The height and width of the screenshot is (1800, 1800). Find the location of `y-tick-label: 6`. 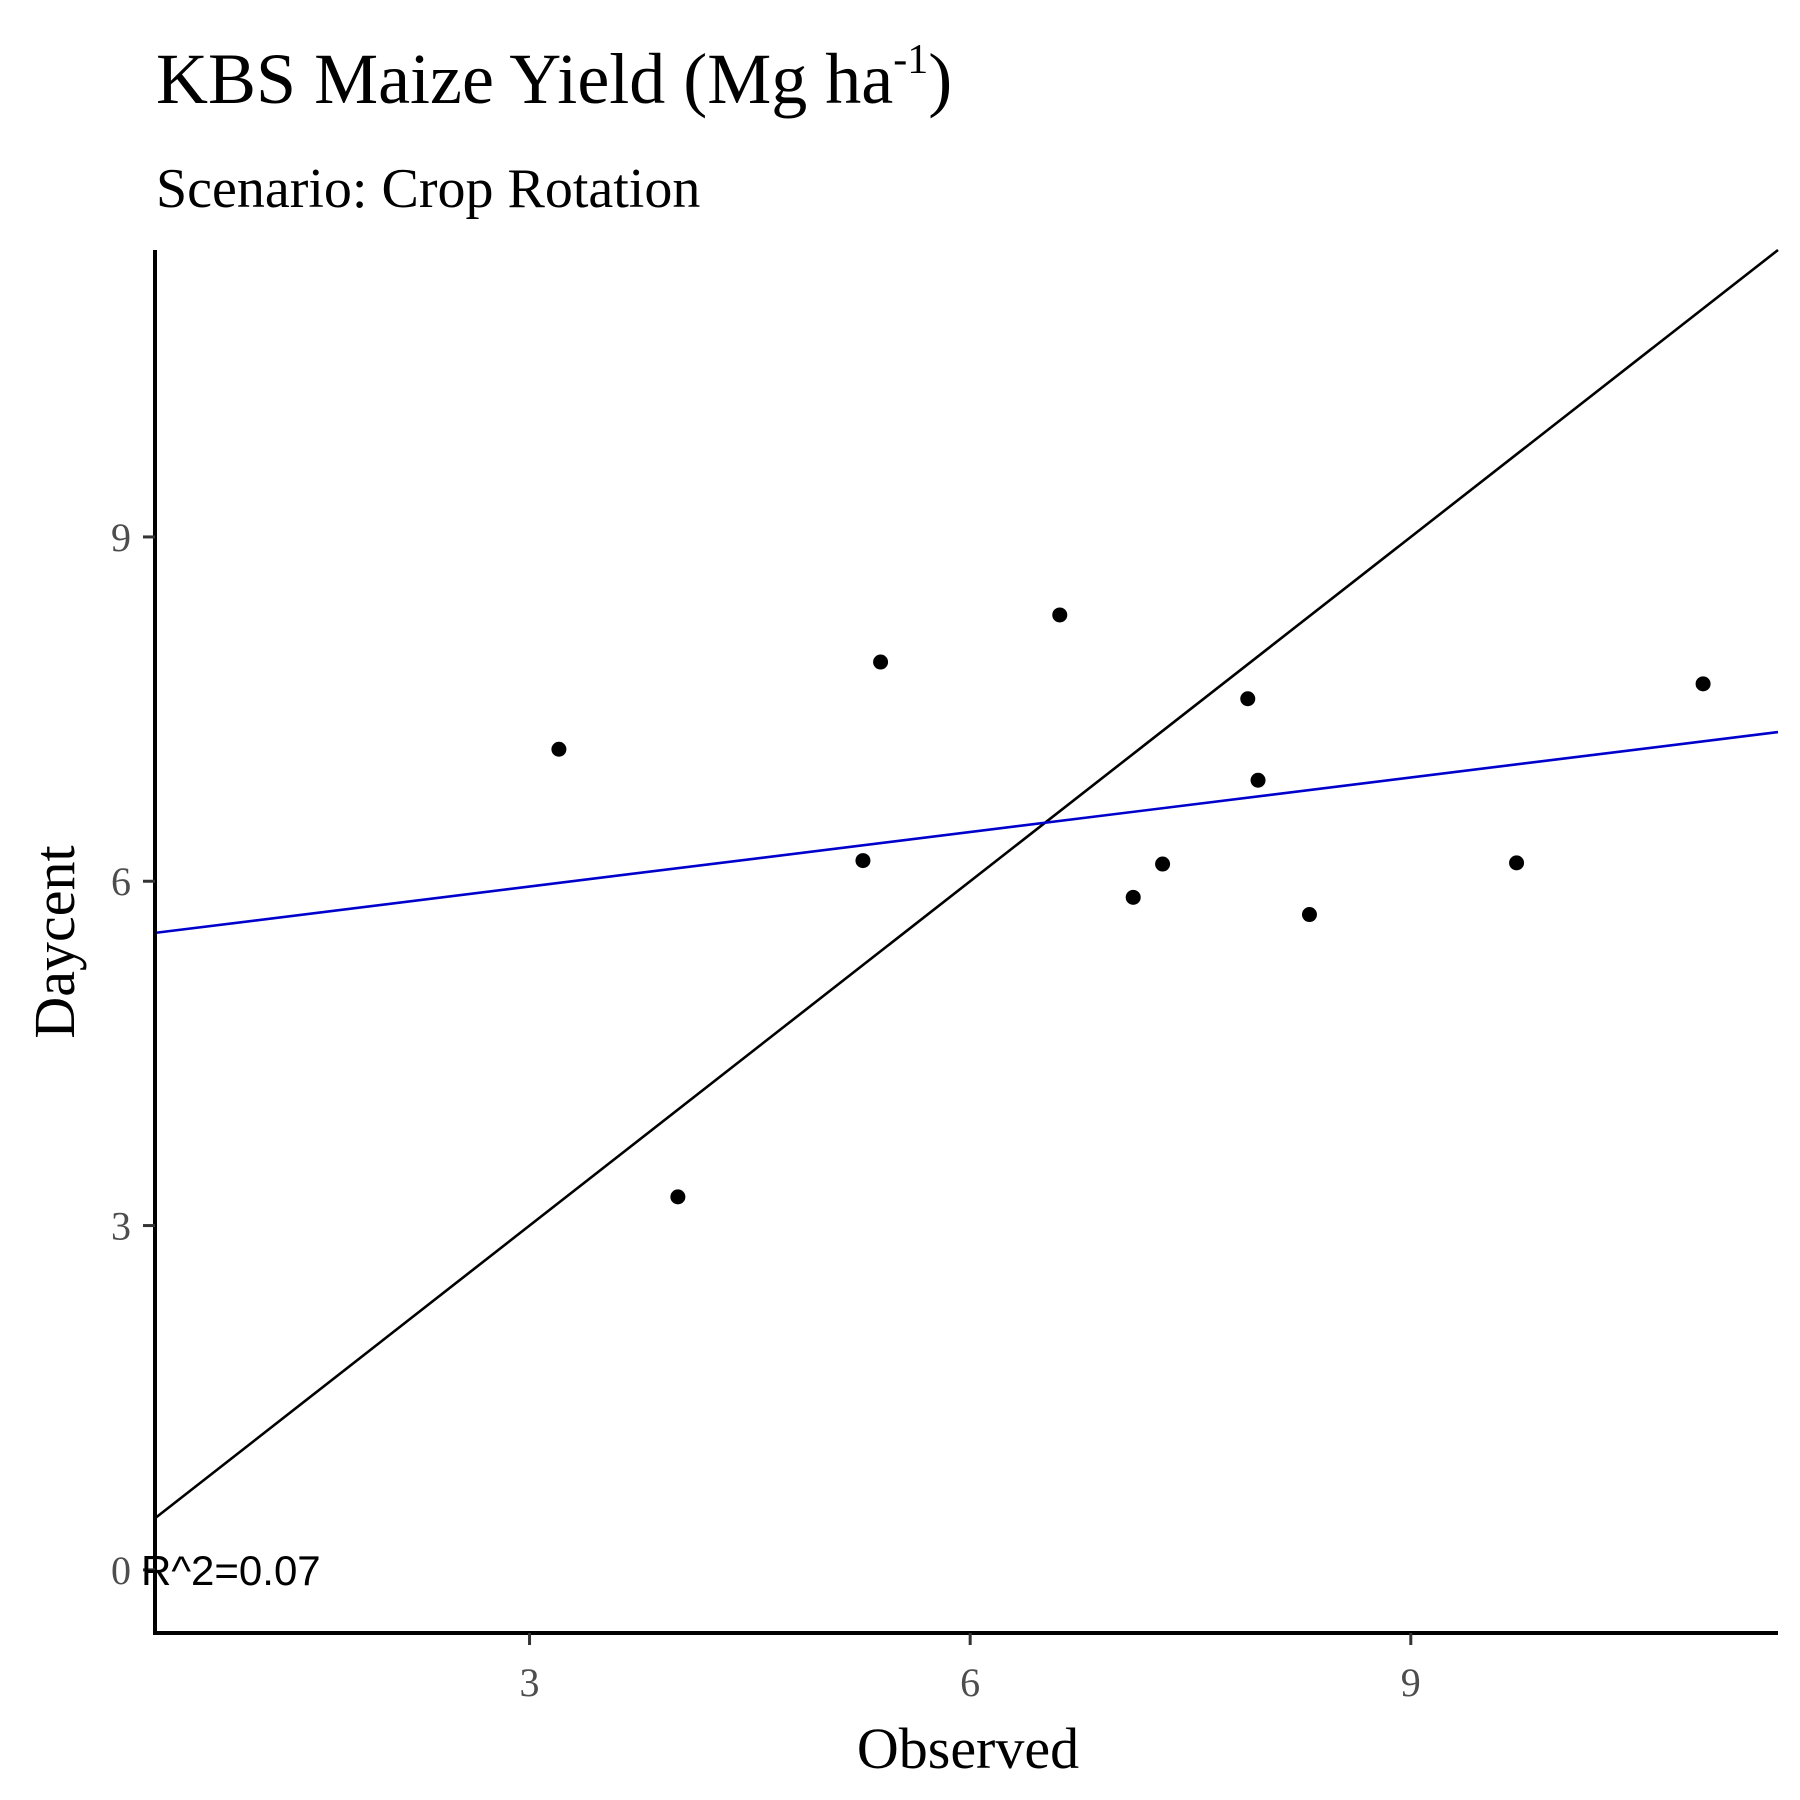

y-tick-label: 6 is located at coordinates (121, 881).